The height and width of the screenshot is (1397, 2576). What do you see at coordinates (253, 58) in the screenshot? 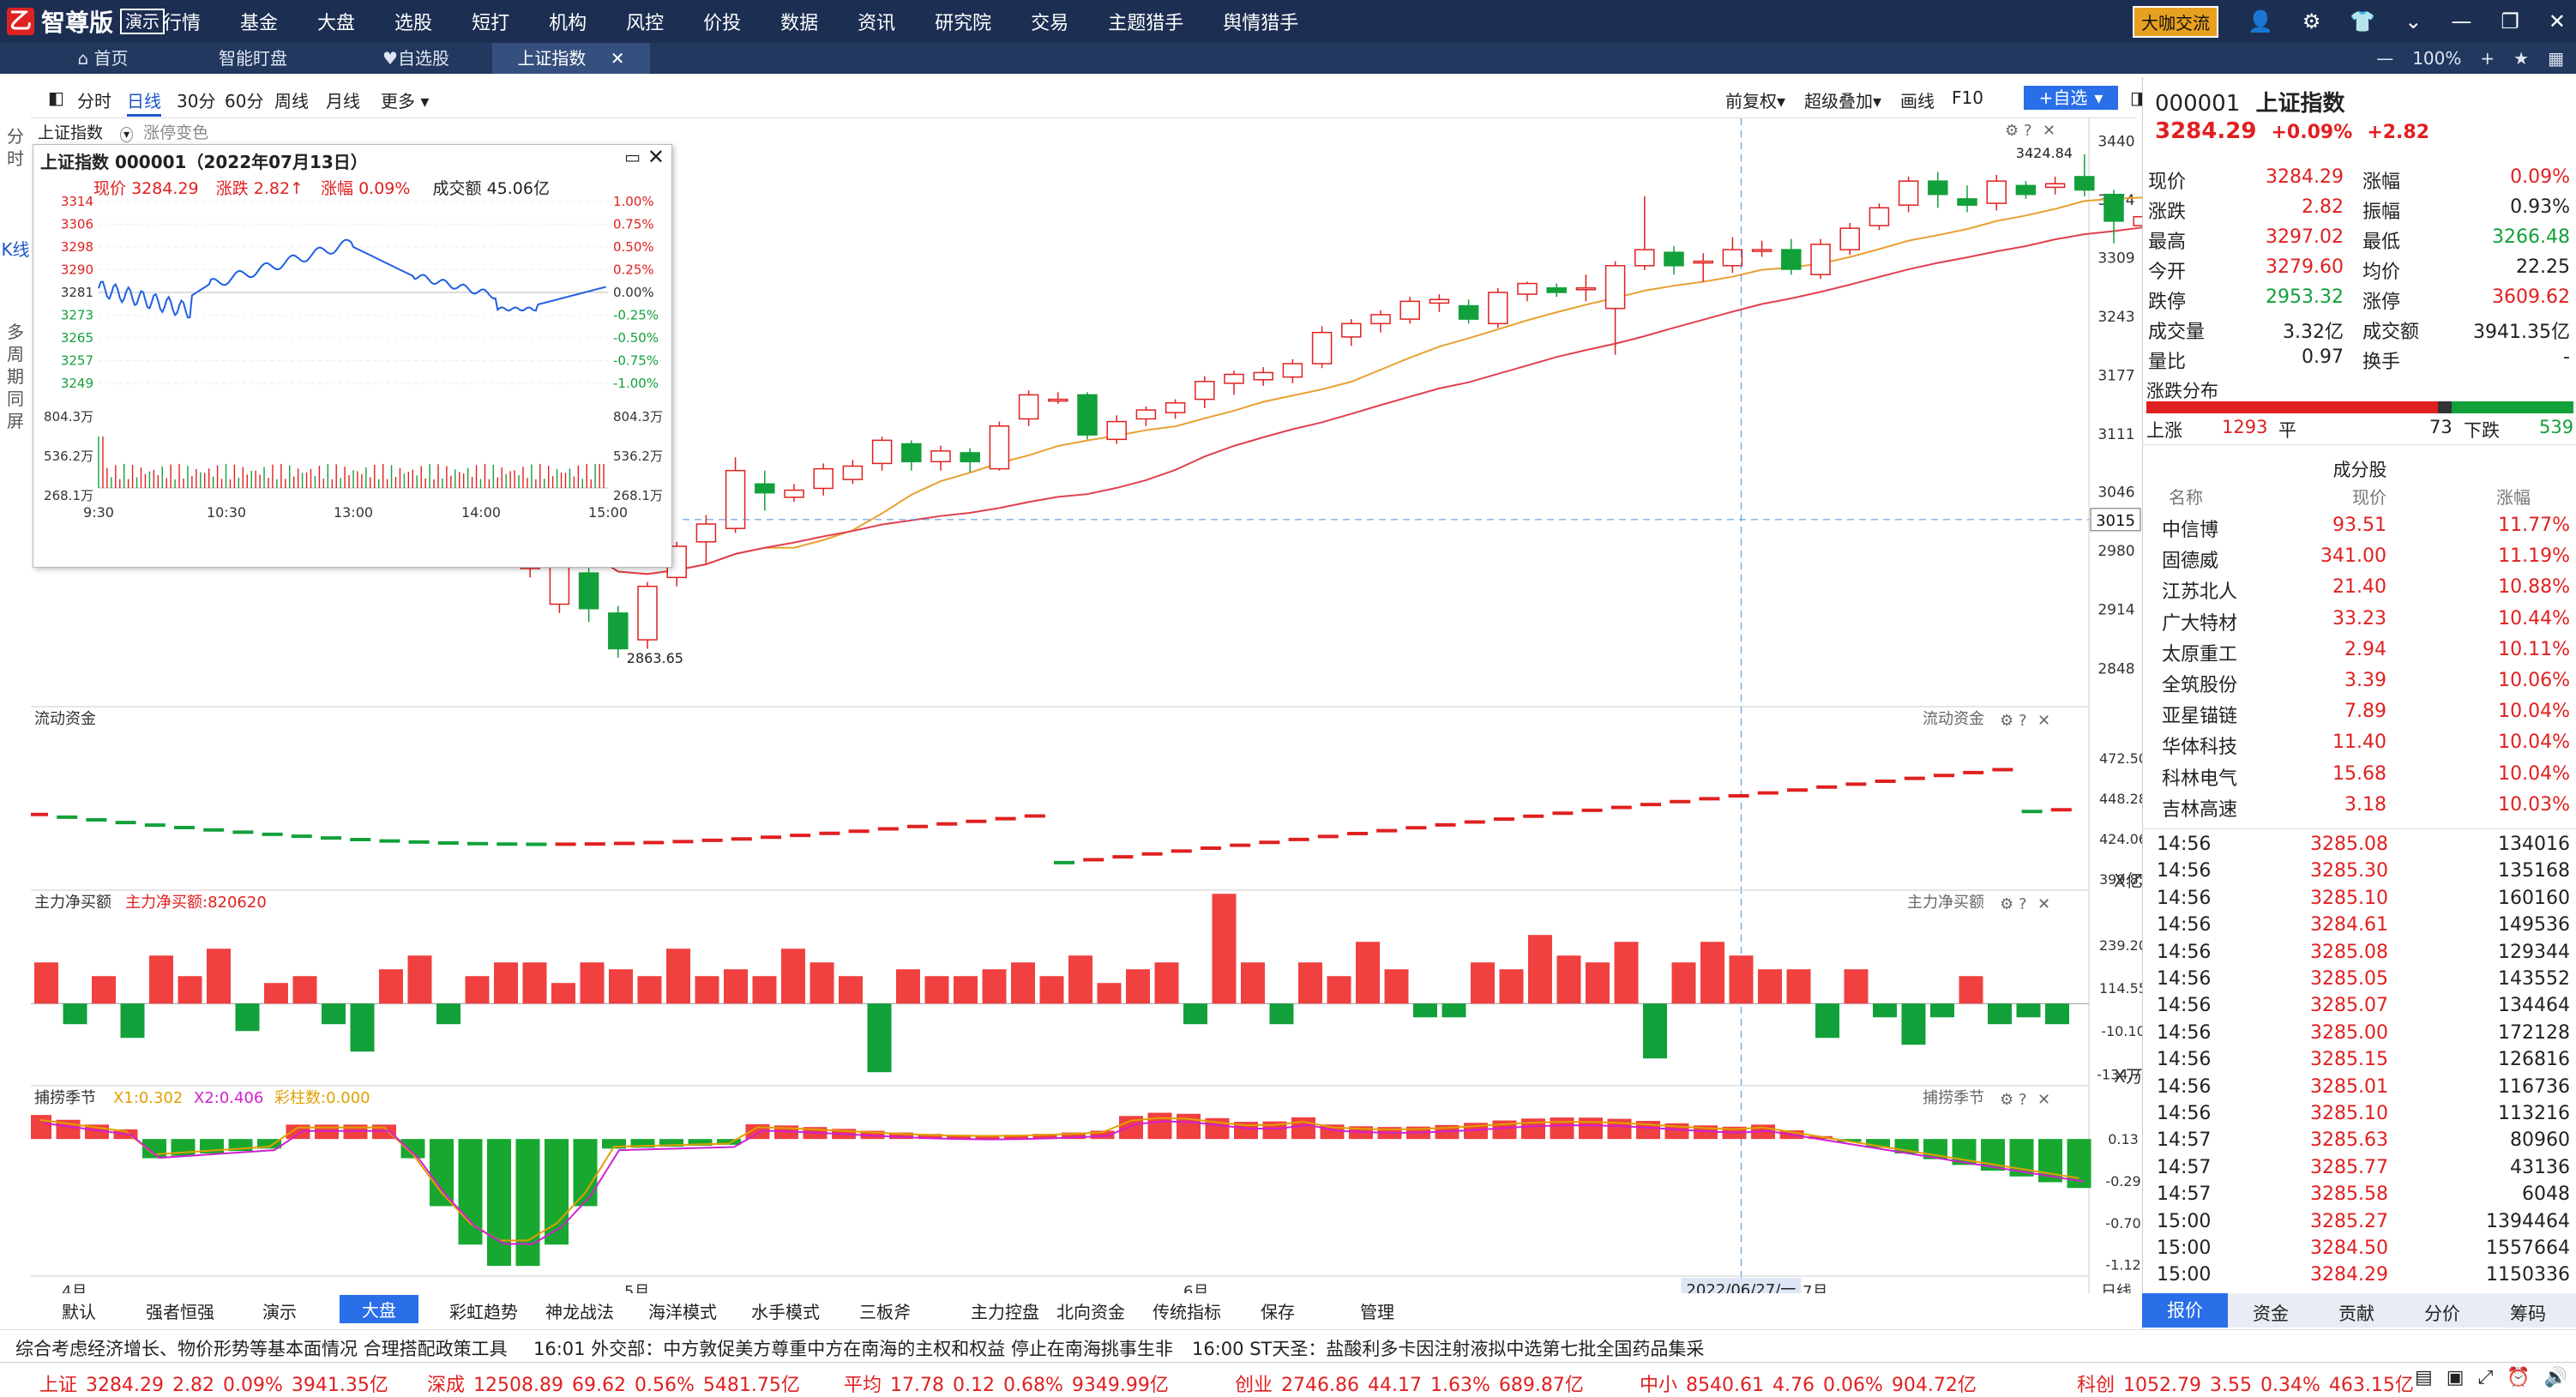
I see `tab-smart-watch: 智能盯盘` at bounding box center [253, 58].